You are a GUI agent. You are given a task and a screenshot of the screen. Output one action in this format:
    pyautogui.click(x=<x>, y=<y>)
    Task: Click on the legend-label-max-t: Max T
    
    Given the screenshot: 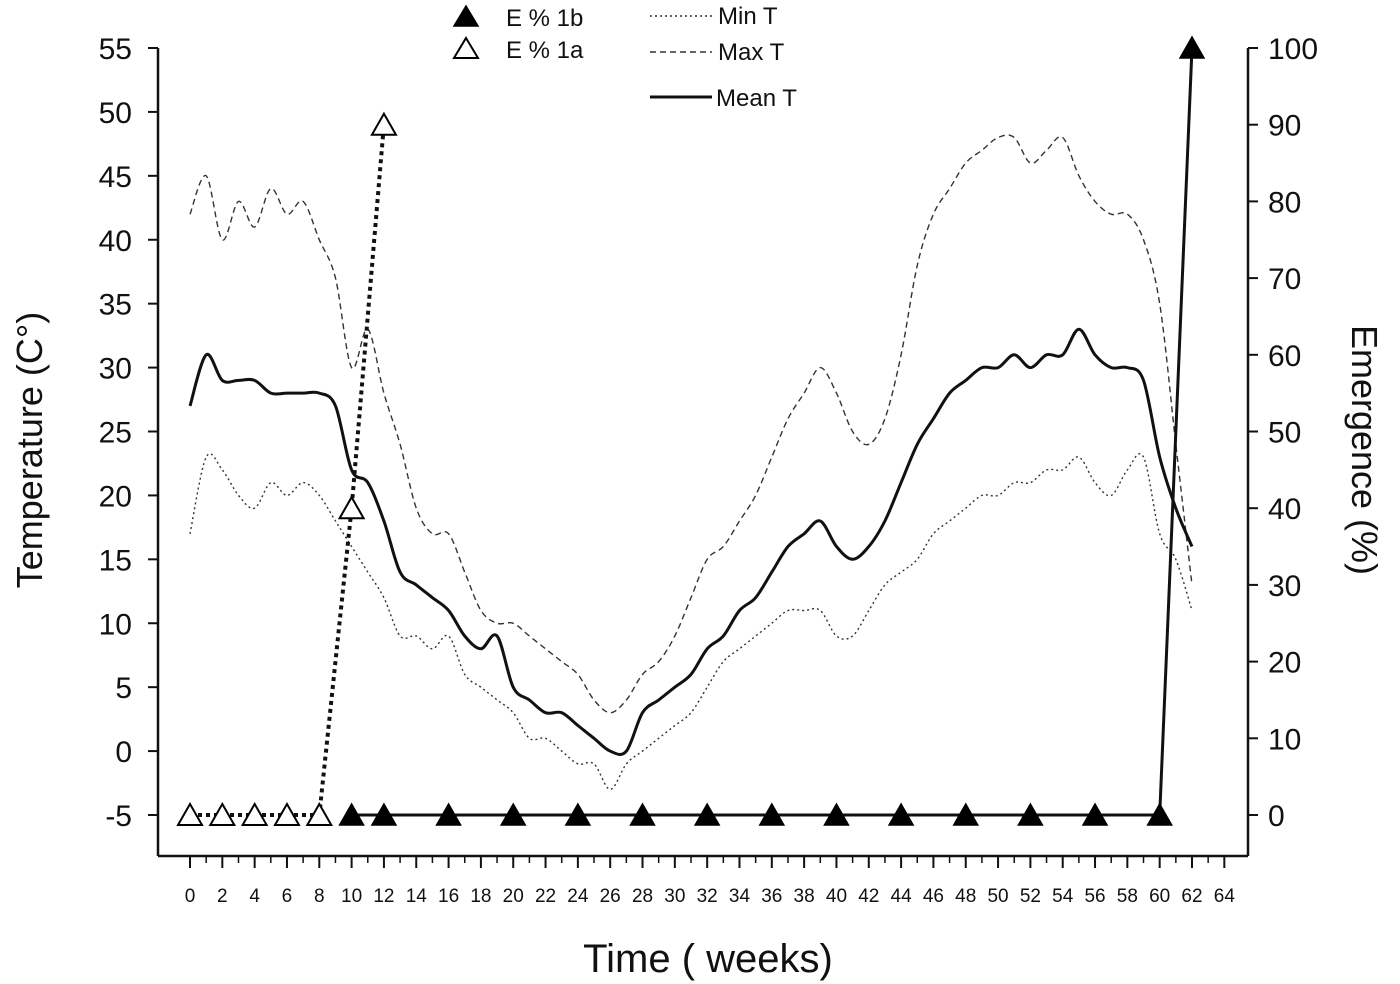 What is the action you would take?
    pyautogui.click(x=751, y=52)
    